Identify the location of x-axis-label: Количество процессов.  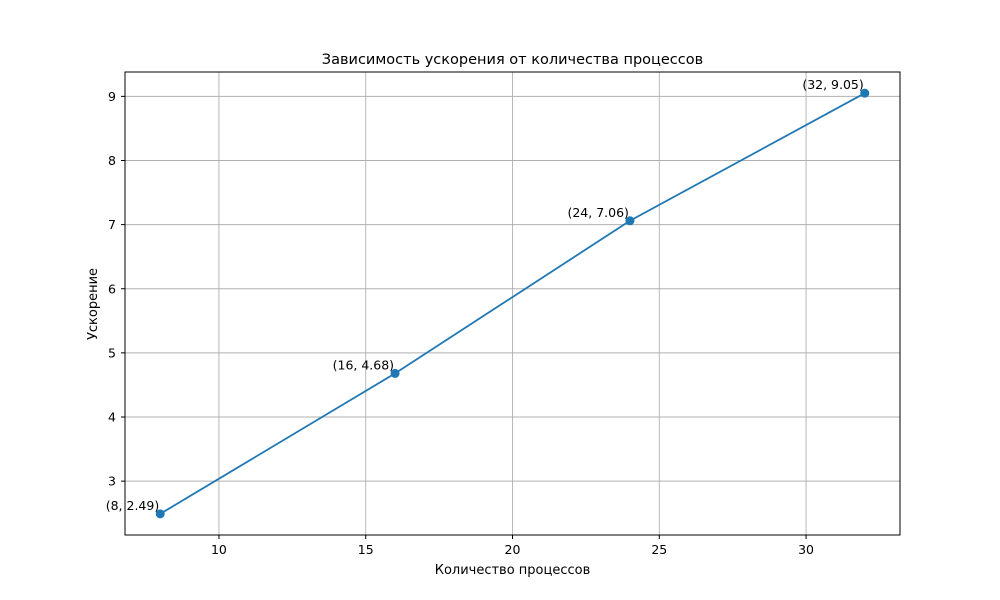
(513, 570).